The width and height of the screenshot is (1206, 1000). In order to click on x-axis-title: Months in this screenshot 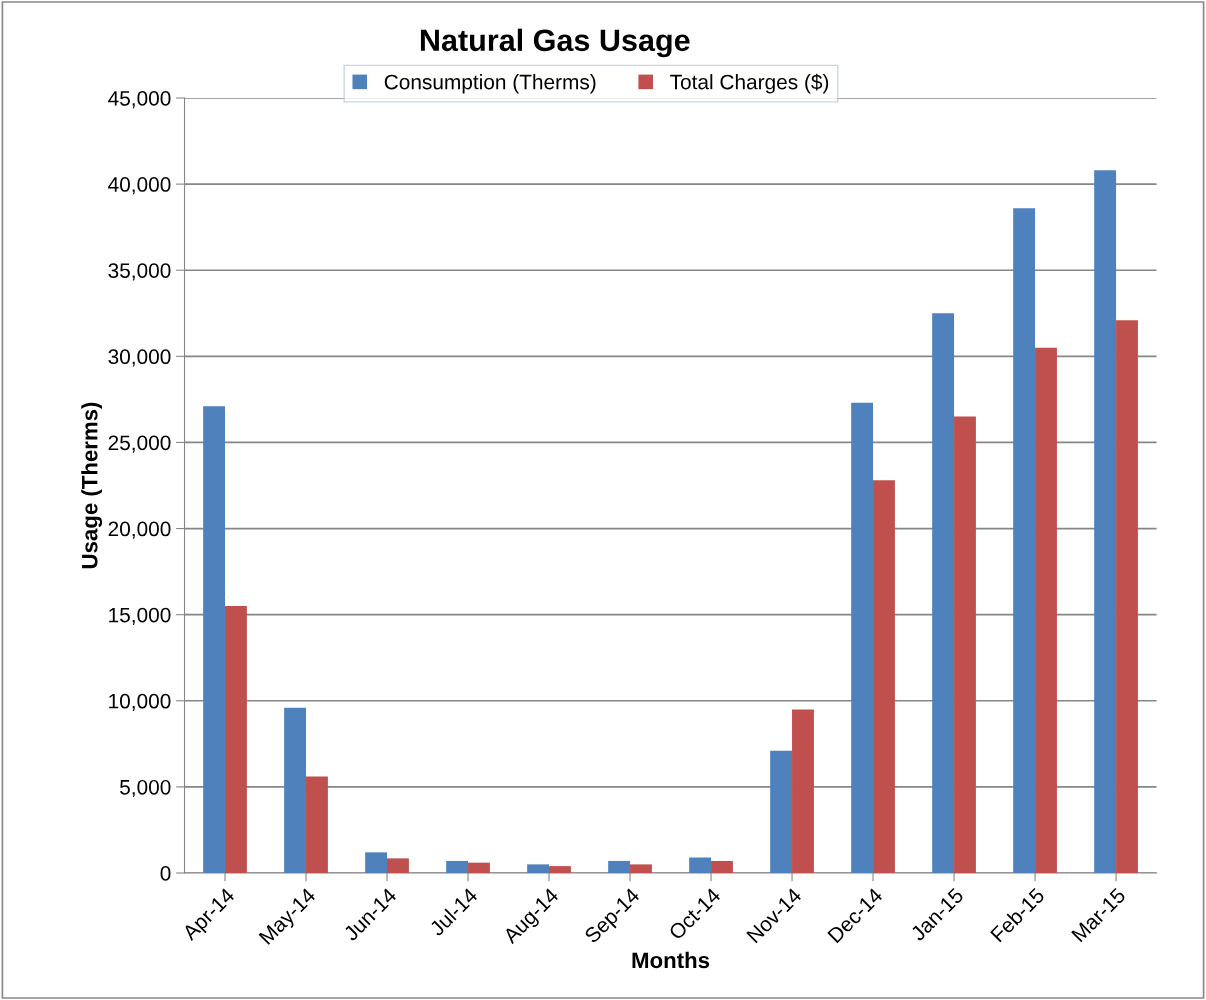, I will do `click(671, 960)`.